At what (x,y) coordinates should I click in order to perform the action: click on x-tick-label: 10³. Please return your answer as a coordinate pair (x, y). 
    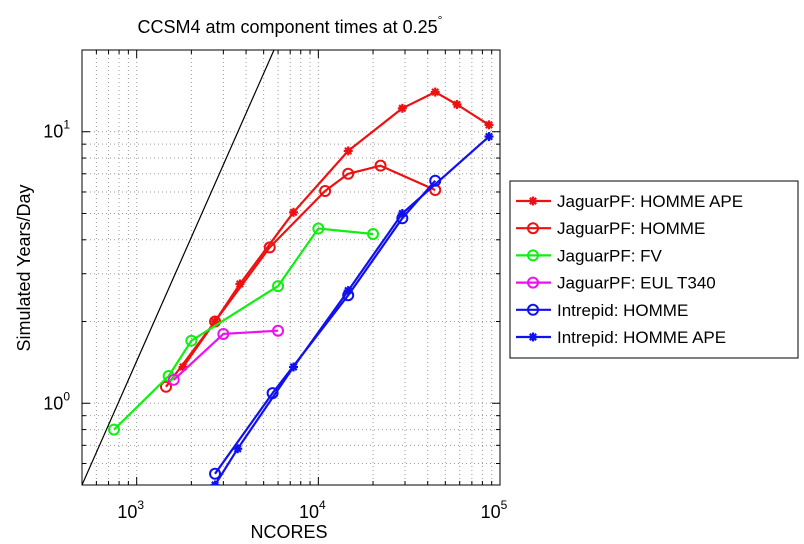
    Looking at the image, I should click on (130, 510).